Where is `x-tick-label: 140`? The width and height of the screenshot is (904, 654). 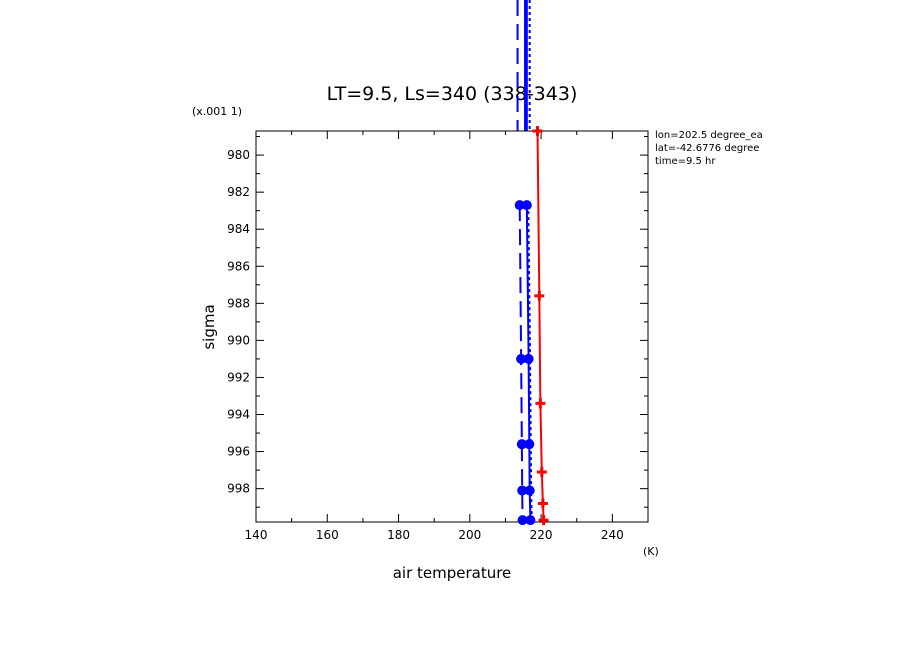
x-tick-label: 140 is located at coordinates (256, 535).